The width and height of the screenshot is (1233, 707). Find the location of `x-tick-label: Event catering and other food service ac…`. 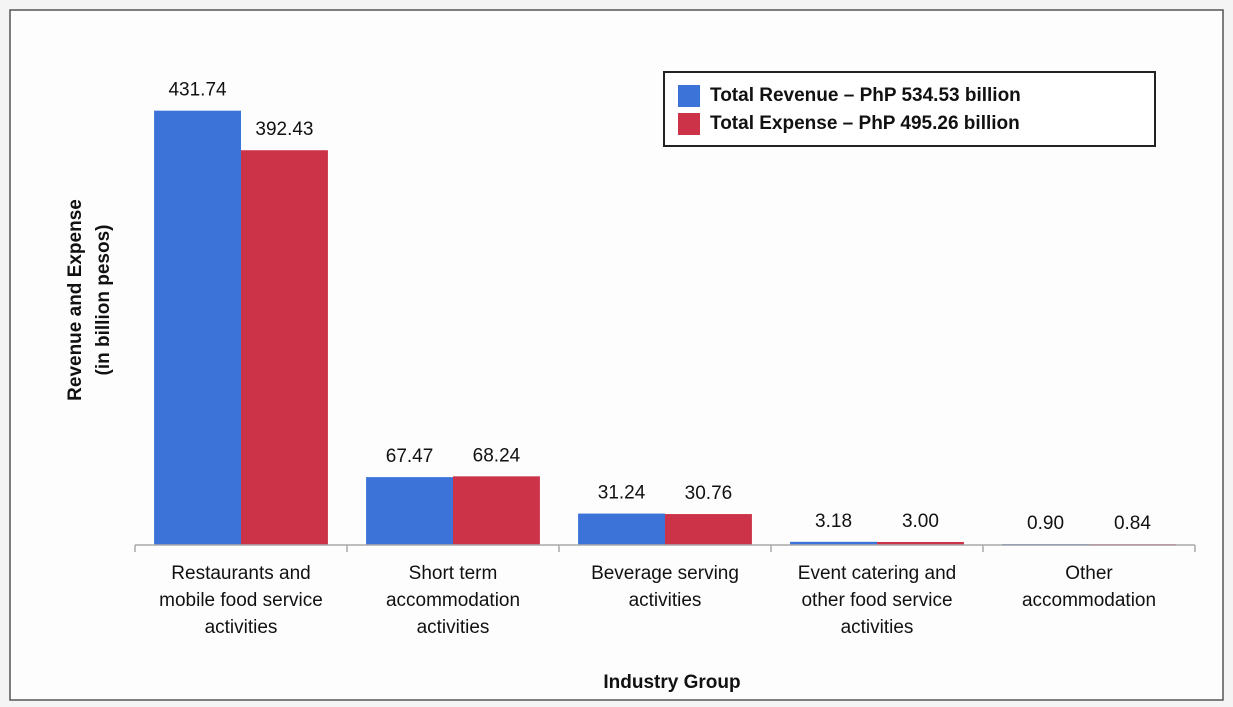

x-tick-label: Event catering and other food service ac… is located at coordinates (877, 600).